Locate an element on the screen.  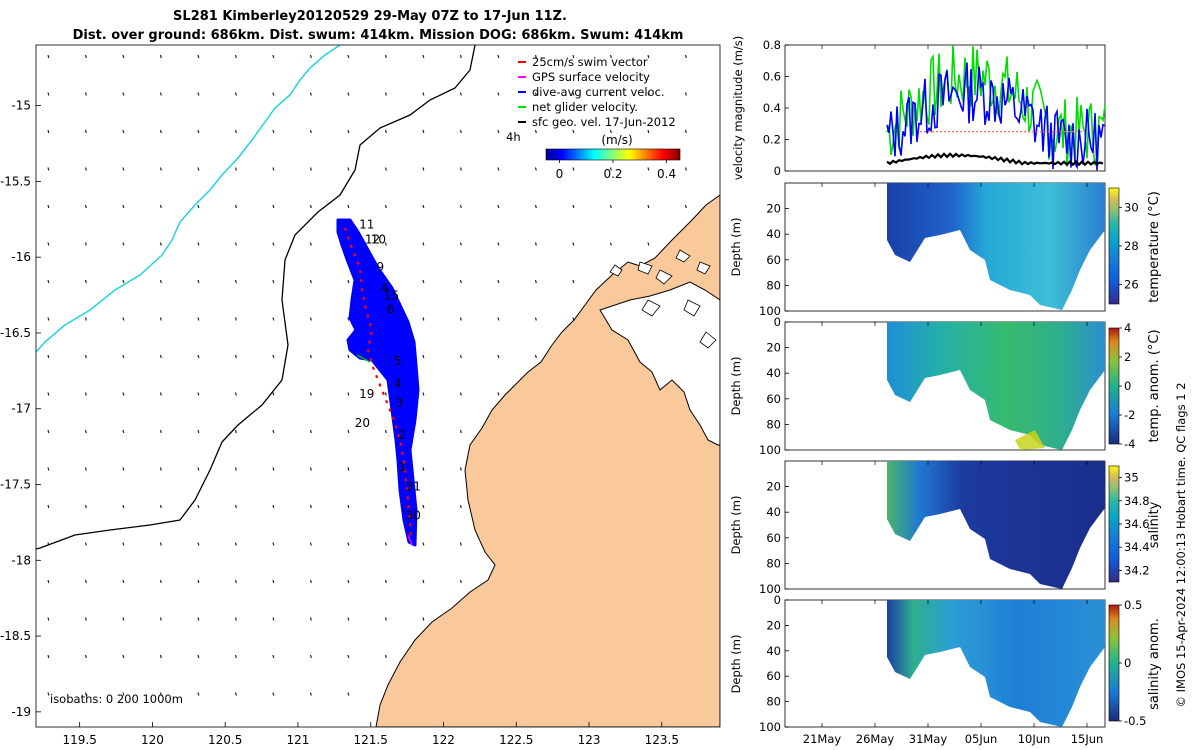
map-y-tick-label: -16 is located at coordinates (21, 257).